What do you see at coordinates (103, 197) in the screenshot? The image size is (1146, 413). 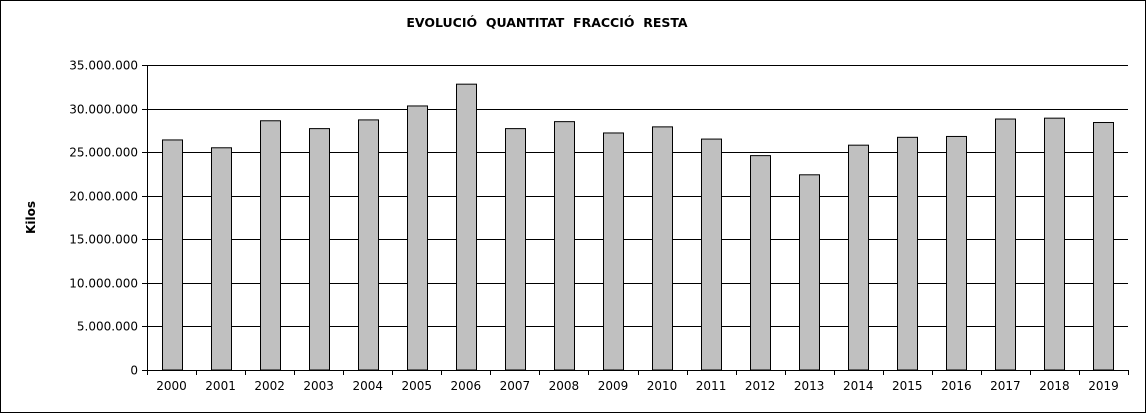 I see `y-tick-label: 20.000.000` at bounding box center [103, 197].